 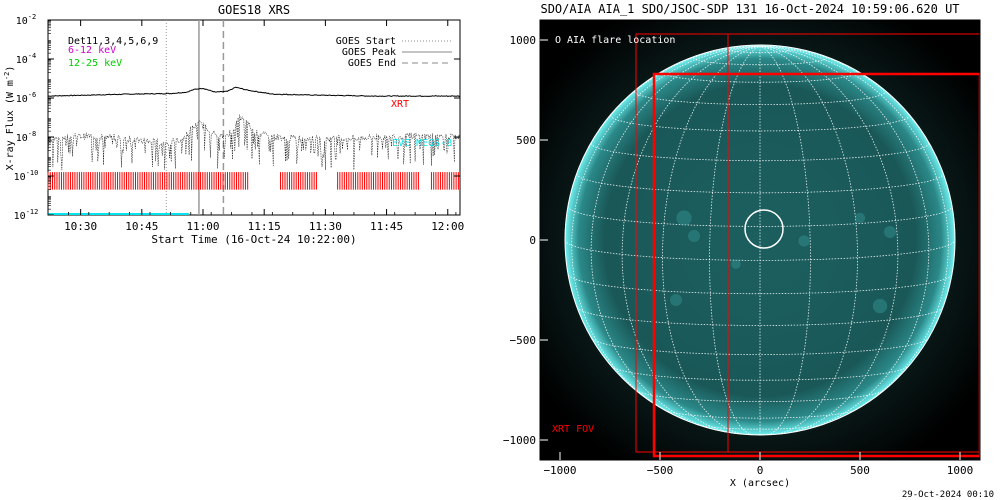 I want to click on goes-y-axis-label: X-ray Flux (W m-2), so click(x=9, y=118).